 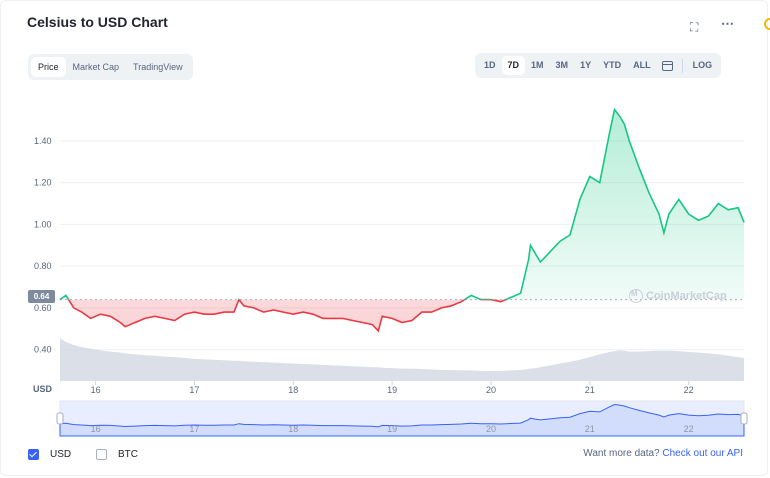 I want to click on tab-market-cap: Market Cap, so click(x=96, y=67).